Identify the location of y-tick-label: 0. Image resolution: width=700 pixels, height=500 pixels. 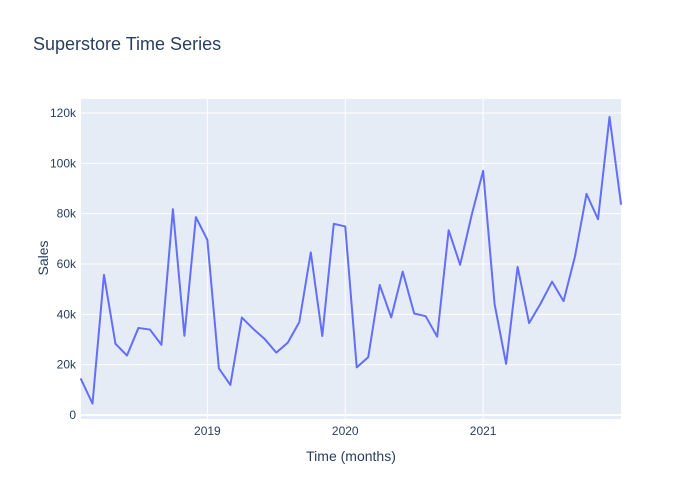
(72, 415).